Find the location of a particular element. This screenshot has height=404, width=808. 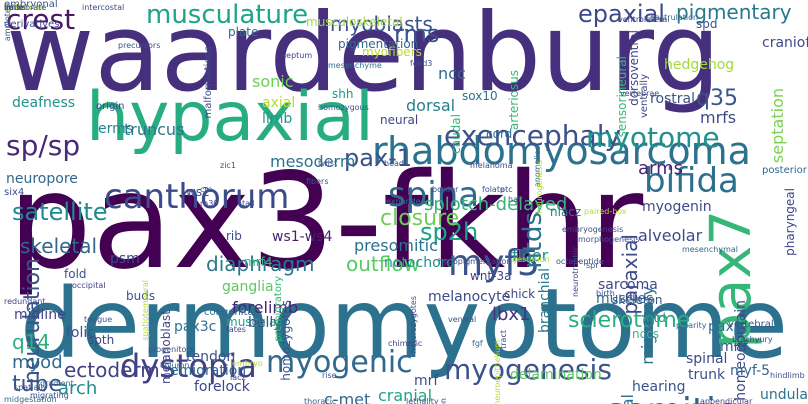

word-intercostal: intercostal is located at coordinates (103, 7).